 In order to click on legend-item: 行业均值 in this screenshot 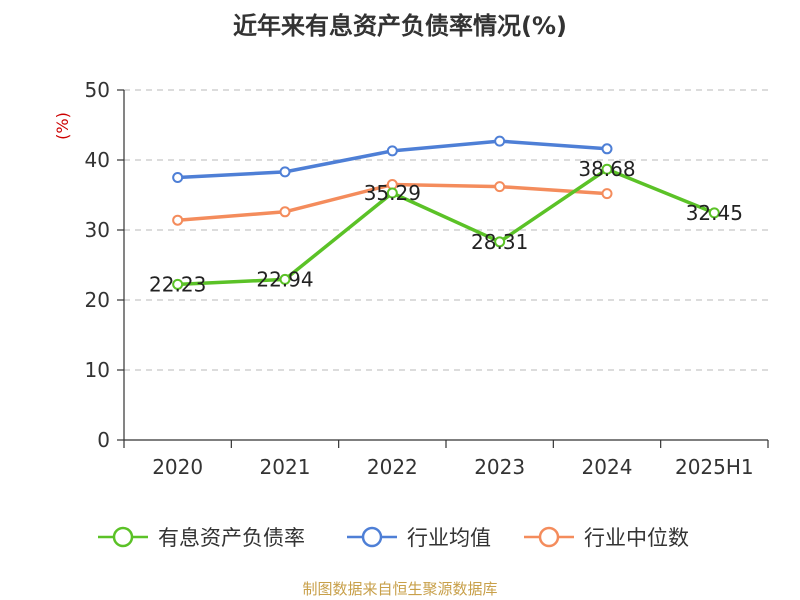, I will do `click(419, 538)`.